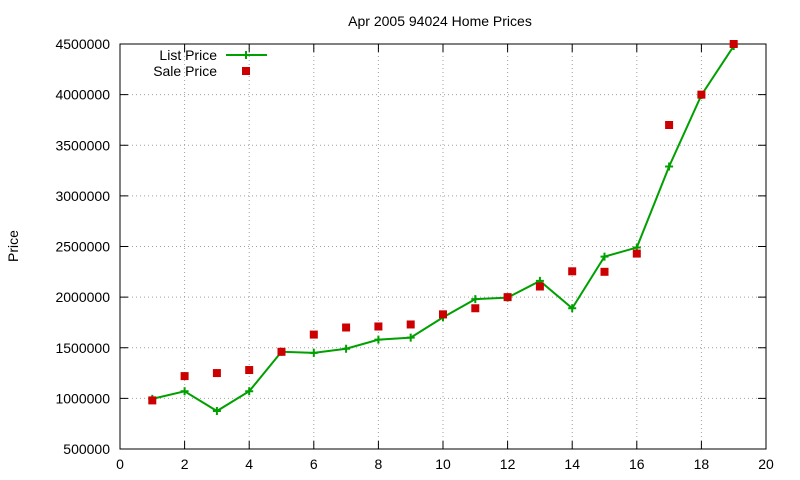 The image size is (800, 480). Describe the element at coordinates (82, 348) in the screenshot. I see `y-tick-label: 1500000` at that location.